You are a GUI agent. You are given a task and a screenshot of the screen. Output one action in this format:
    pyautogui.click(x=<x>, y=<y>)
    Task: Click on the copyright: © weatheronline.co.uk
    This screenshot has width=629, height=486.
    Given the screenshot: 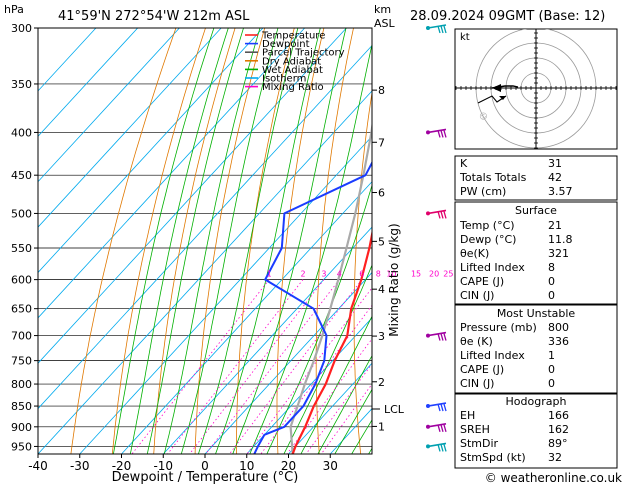 What is the action you would take?
    pyautogui.click(x=553, y=478)
    